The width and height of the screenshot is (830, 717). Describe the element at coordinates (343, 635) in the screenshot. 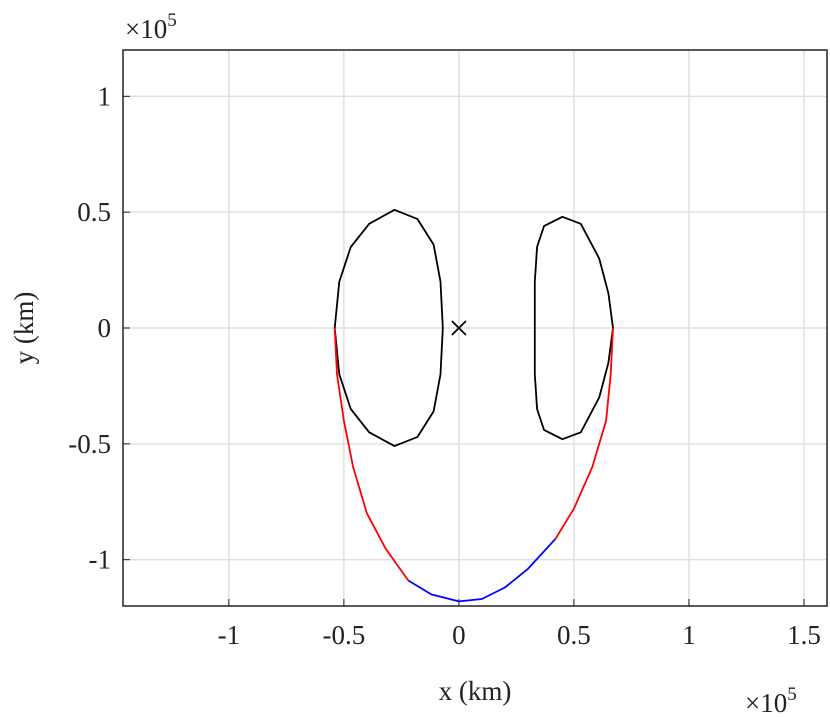

I see `x-tick-label: -0.5` at that location.